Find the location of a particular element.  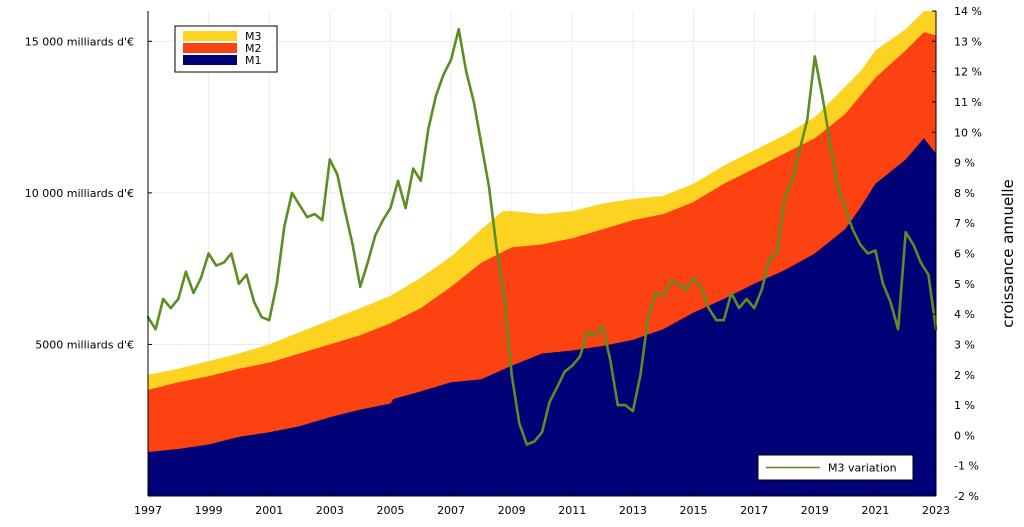

x-tick-label-2019: 2019 is located at coordinates (815, 510).